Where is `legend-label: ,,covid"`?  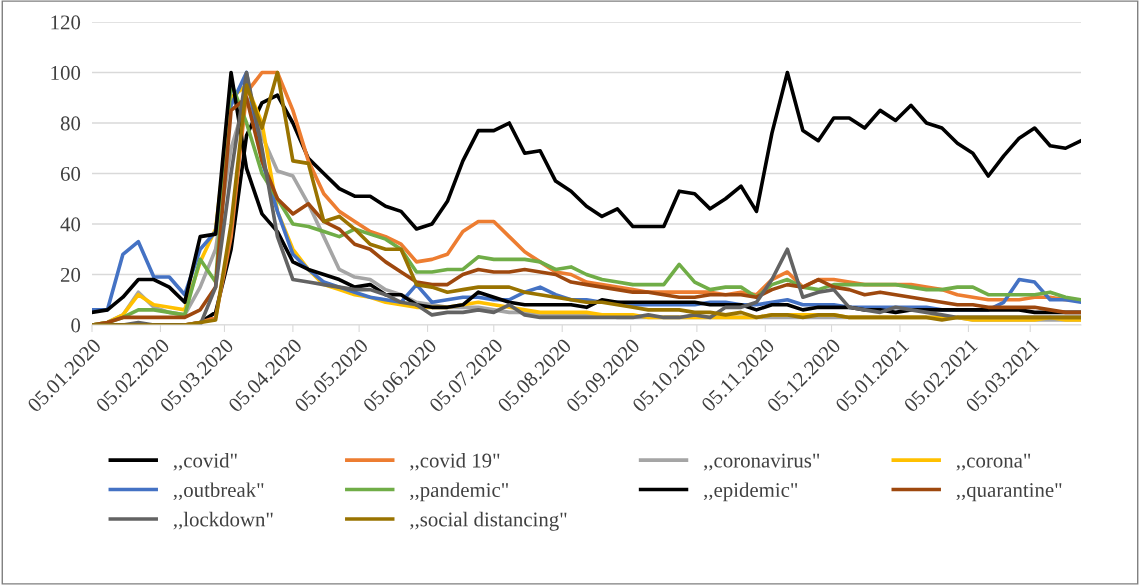
legend-label: ,,covid" is located at coordinates (205, 461).